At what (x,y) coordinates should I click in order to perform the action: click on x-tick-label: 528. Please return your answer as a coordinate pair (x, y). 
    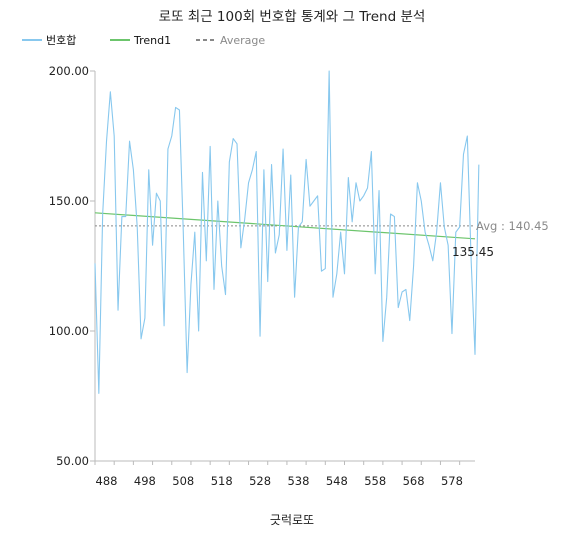
    Looking at the image, I should click on (260, 481).